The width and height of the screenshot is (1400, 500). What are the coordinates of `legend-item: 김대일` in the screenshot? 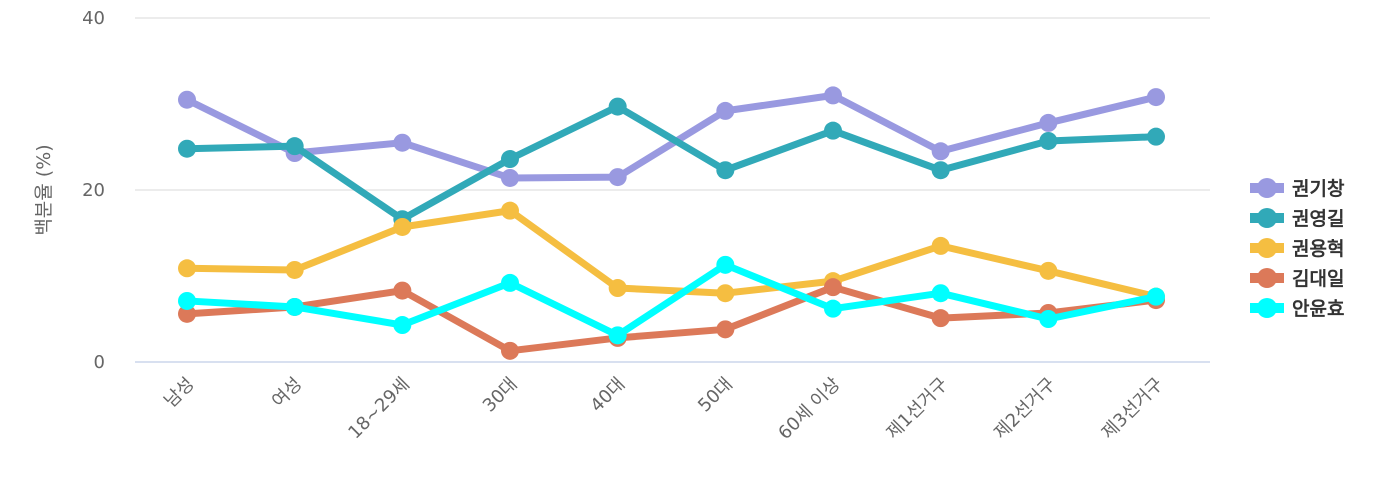 It's located at (1297, 279).